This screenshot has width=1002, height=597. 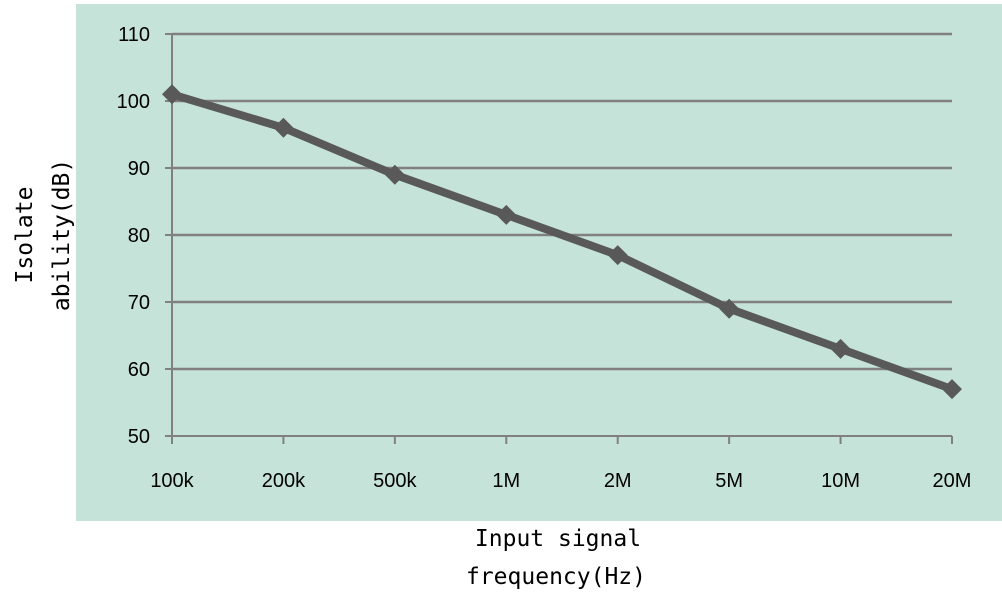 What do you see at coordinates (952, 481) in the screenshot?
I see `x-tick-label: 20M` at bounding box center [952, 481].